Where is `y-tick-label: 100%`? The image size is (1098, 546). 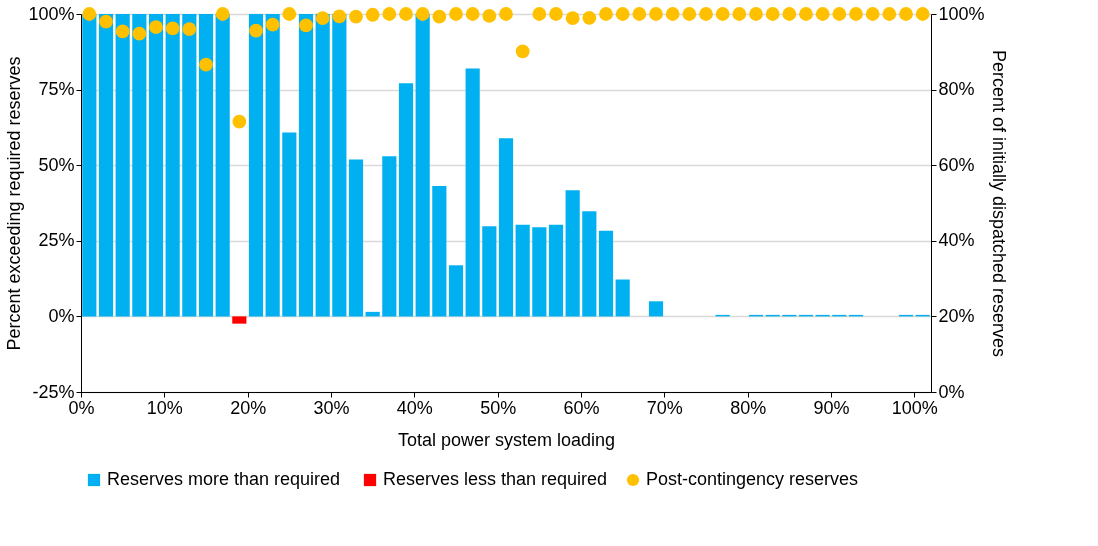
y-tick-label: 100% is located at coordinates (51, 13).